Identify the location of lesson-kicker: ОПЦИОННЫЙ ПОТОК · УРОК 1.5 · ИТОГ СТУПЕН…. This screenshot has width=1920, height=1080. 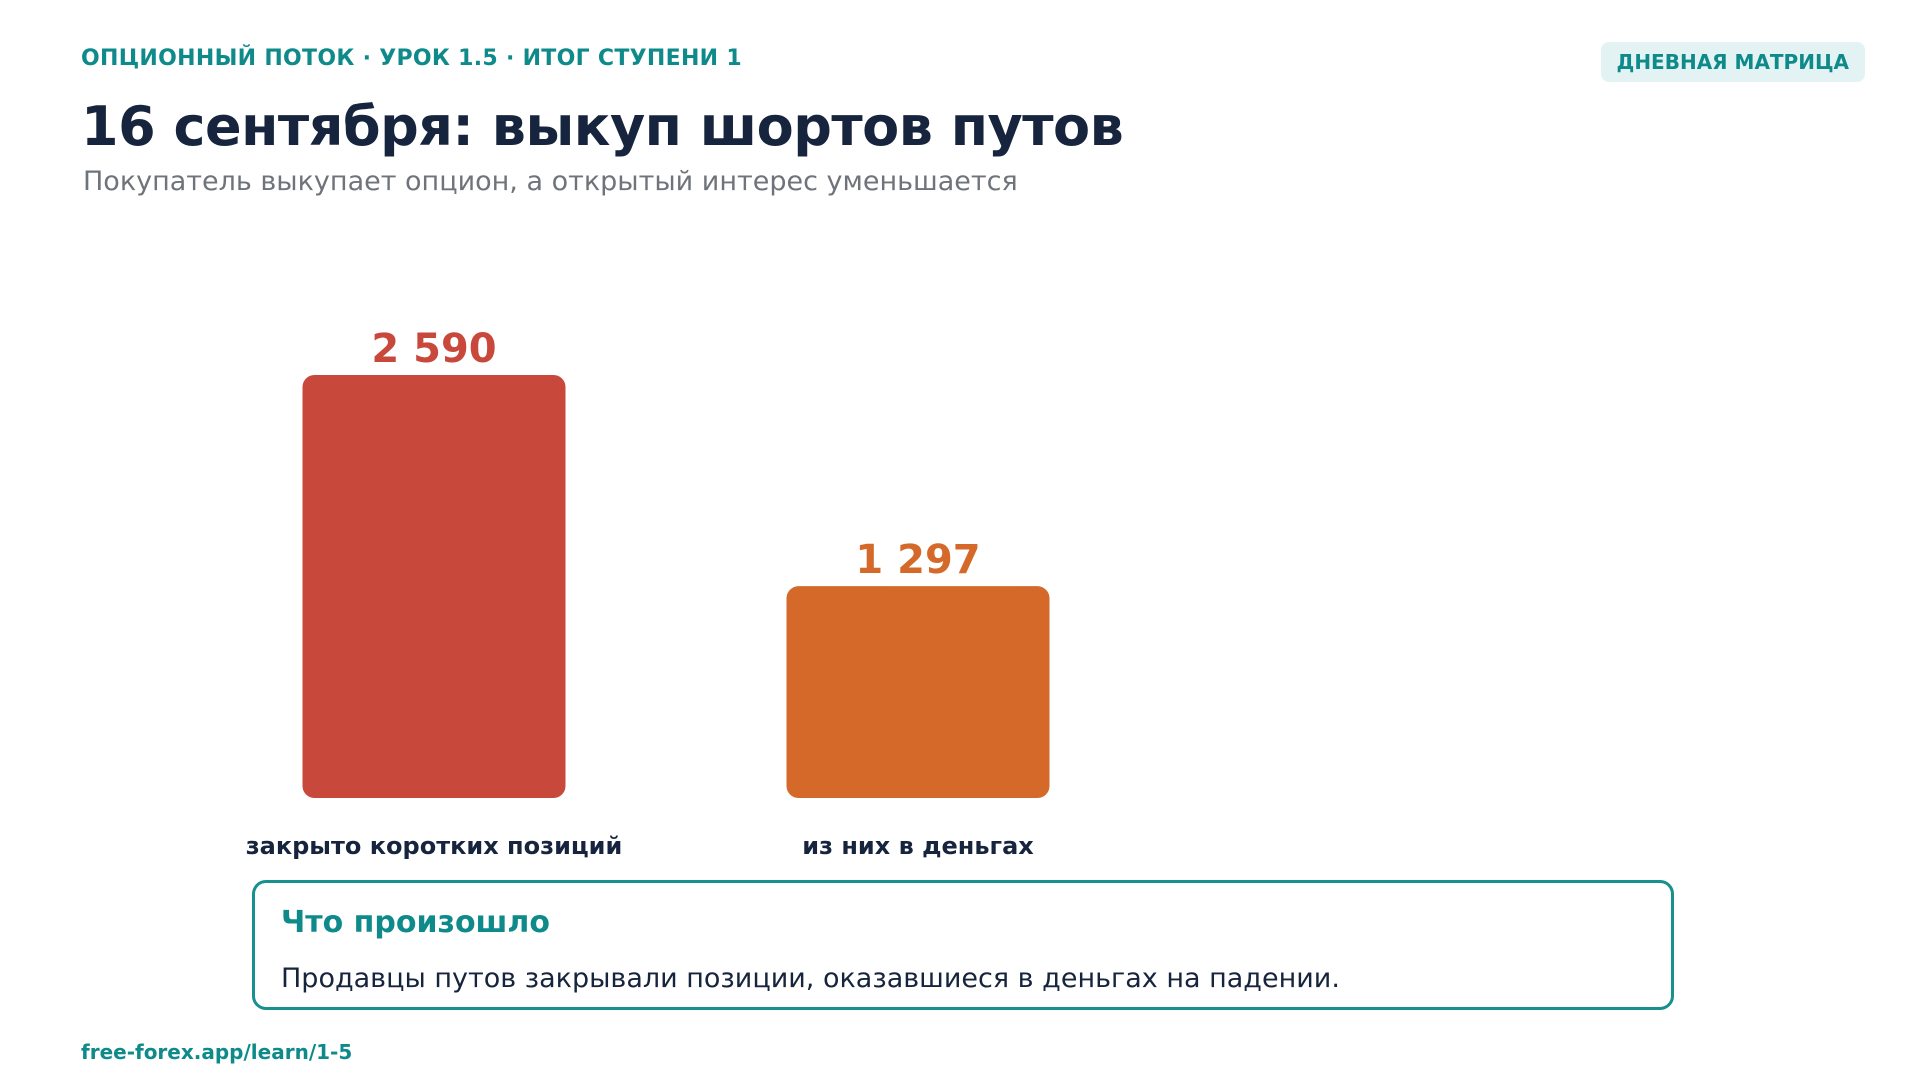
(411, 58).